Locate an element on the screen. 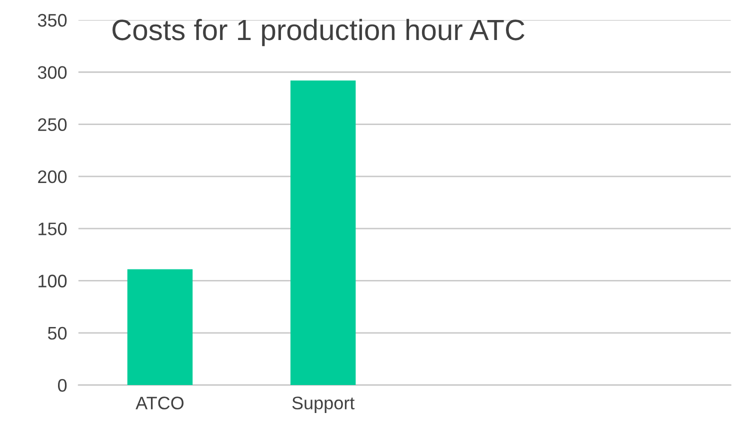  y-tick-label: 200 is located at coordinates (52, 177).